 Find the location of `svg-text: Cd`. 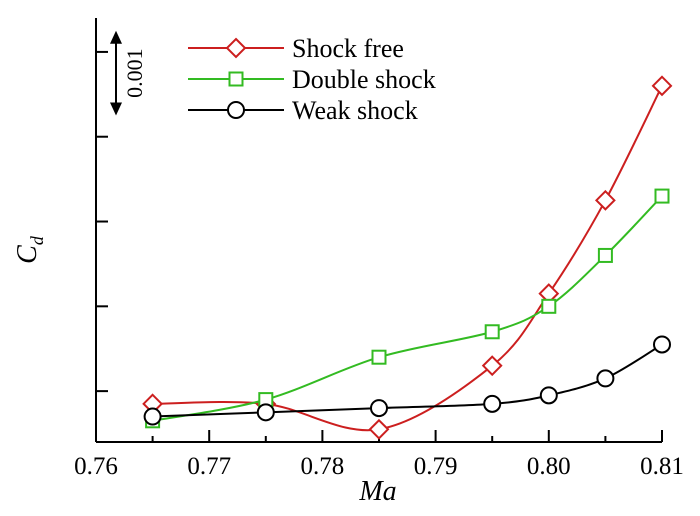

svg-text: Cd is located at coordinates (29, 249).